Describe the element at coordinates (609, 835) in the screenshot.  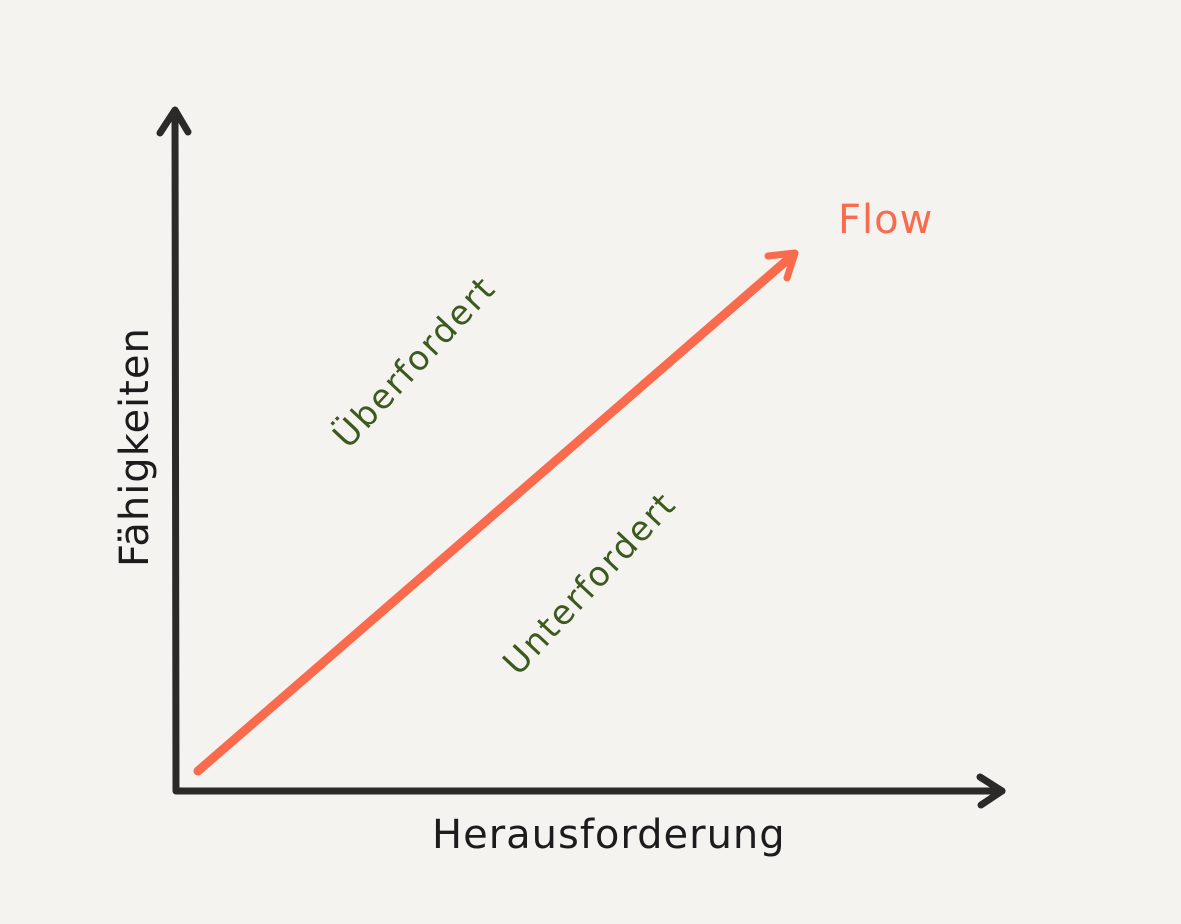
I see `x-axis-label: Herausforderung` at that location.